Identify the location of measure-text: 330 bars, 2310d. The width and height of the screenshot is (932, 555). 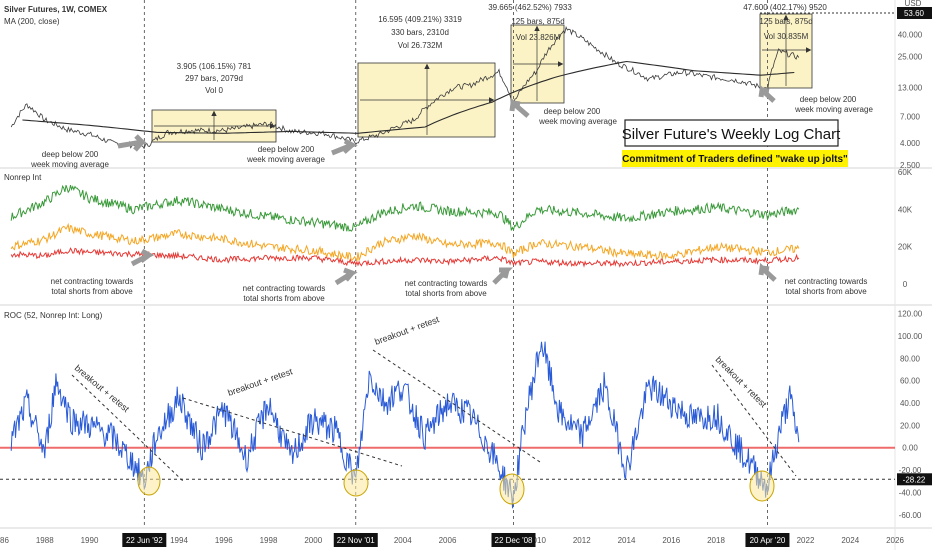
(420, 32).